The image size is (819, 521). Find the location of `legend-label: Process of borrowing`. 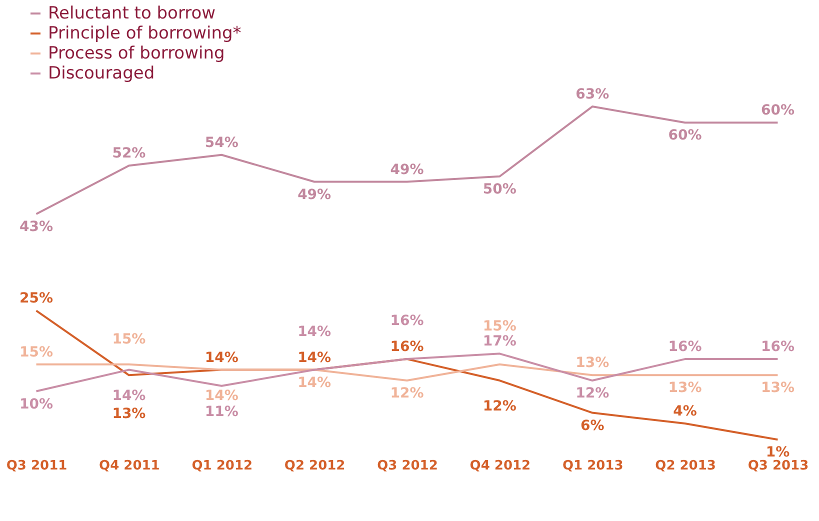

legend-label: Process of borrowing is located at coordinates (136, 54).